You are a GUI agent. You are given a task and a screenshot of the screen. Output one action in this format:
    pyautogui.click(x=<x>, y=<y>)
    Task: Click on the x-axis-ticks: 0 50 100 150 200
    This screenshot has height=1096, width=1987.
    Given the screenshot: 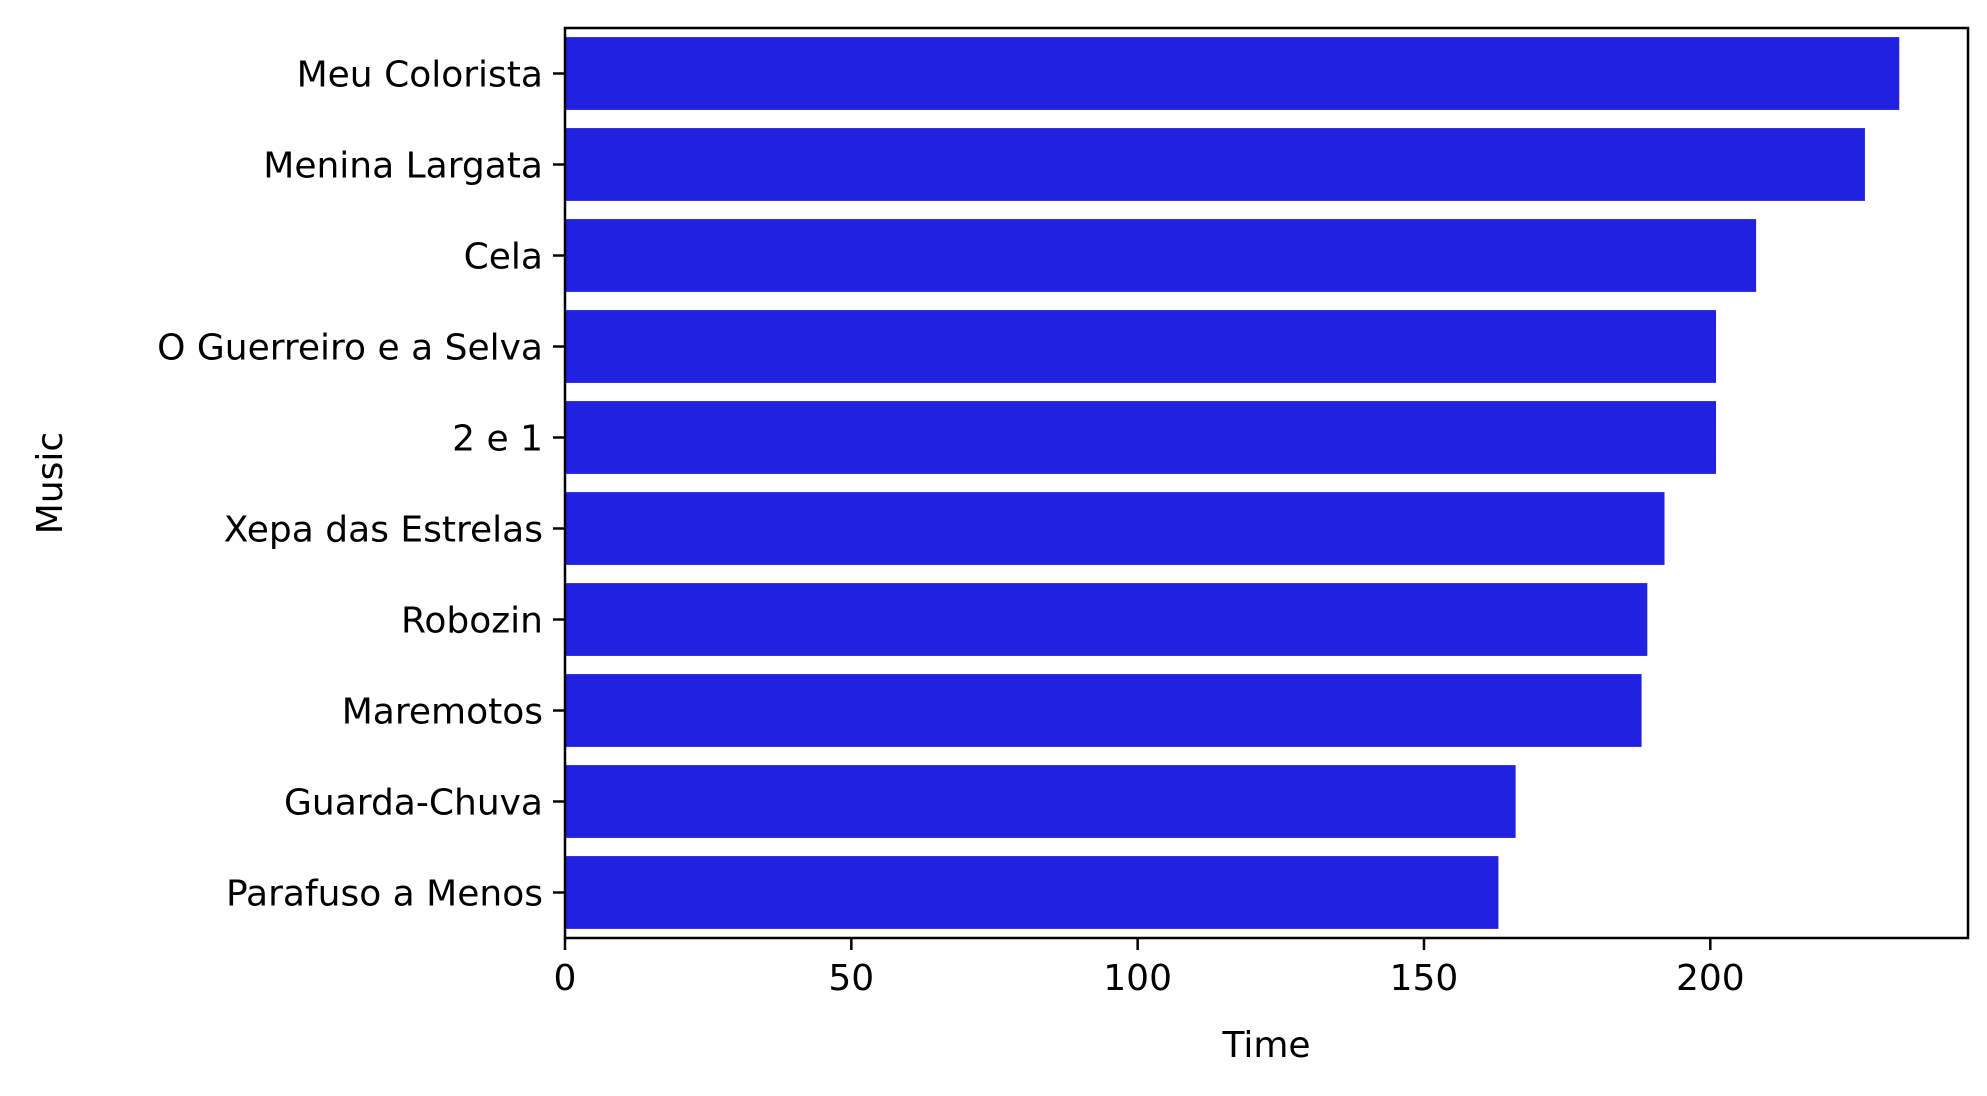 What is the action you would take?
    pyautogui.click(x=1149, y=968)
    